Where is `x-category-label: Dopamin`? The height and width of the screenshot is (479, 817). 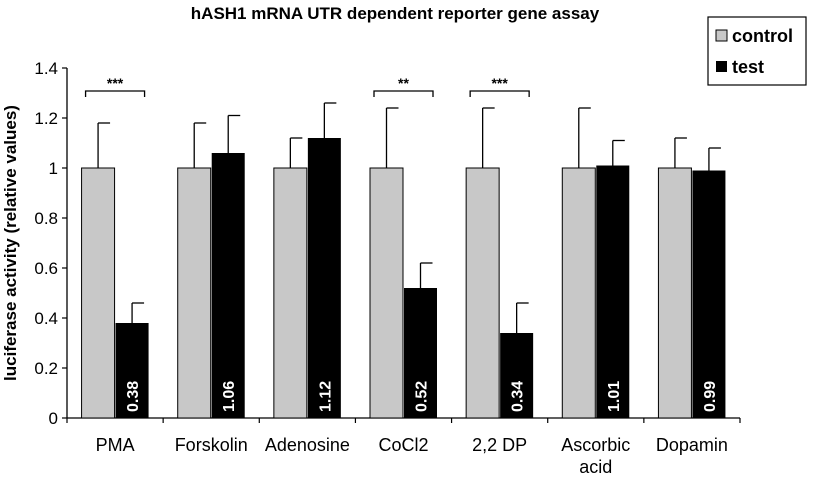 x-category-label: Dopamin is located at coordinates (692, 445).